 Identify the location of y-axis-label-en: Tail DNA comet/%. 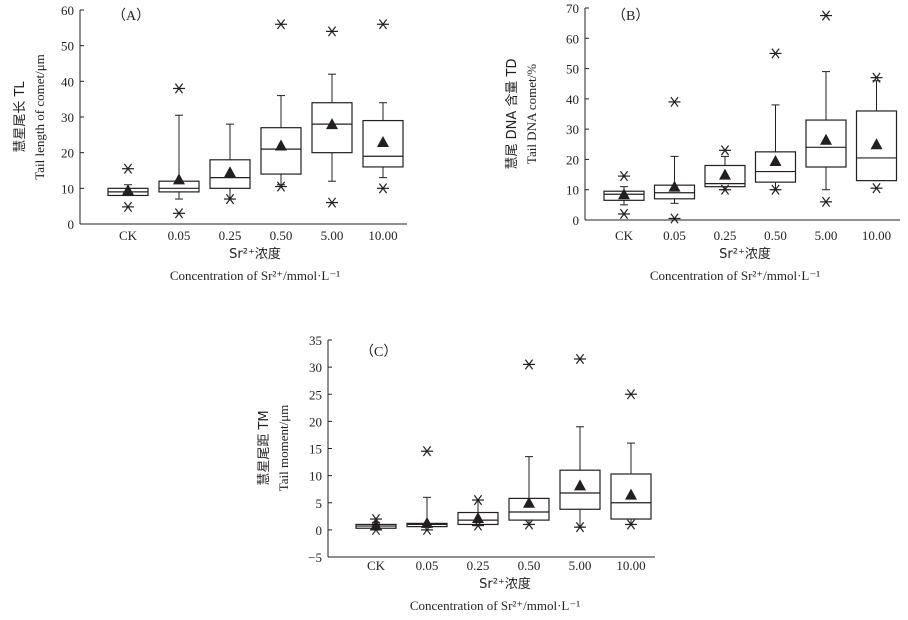
(531, 114).